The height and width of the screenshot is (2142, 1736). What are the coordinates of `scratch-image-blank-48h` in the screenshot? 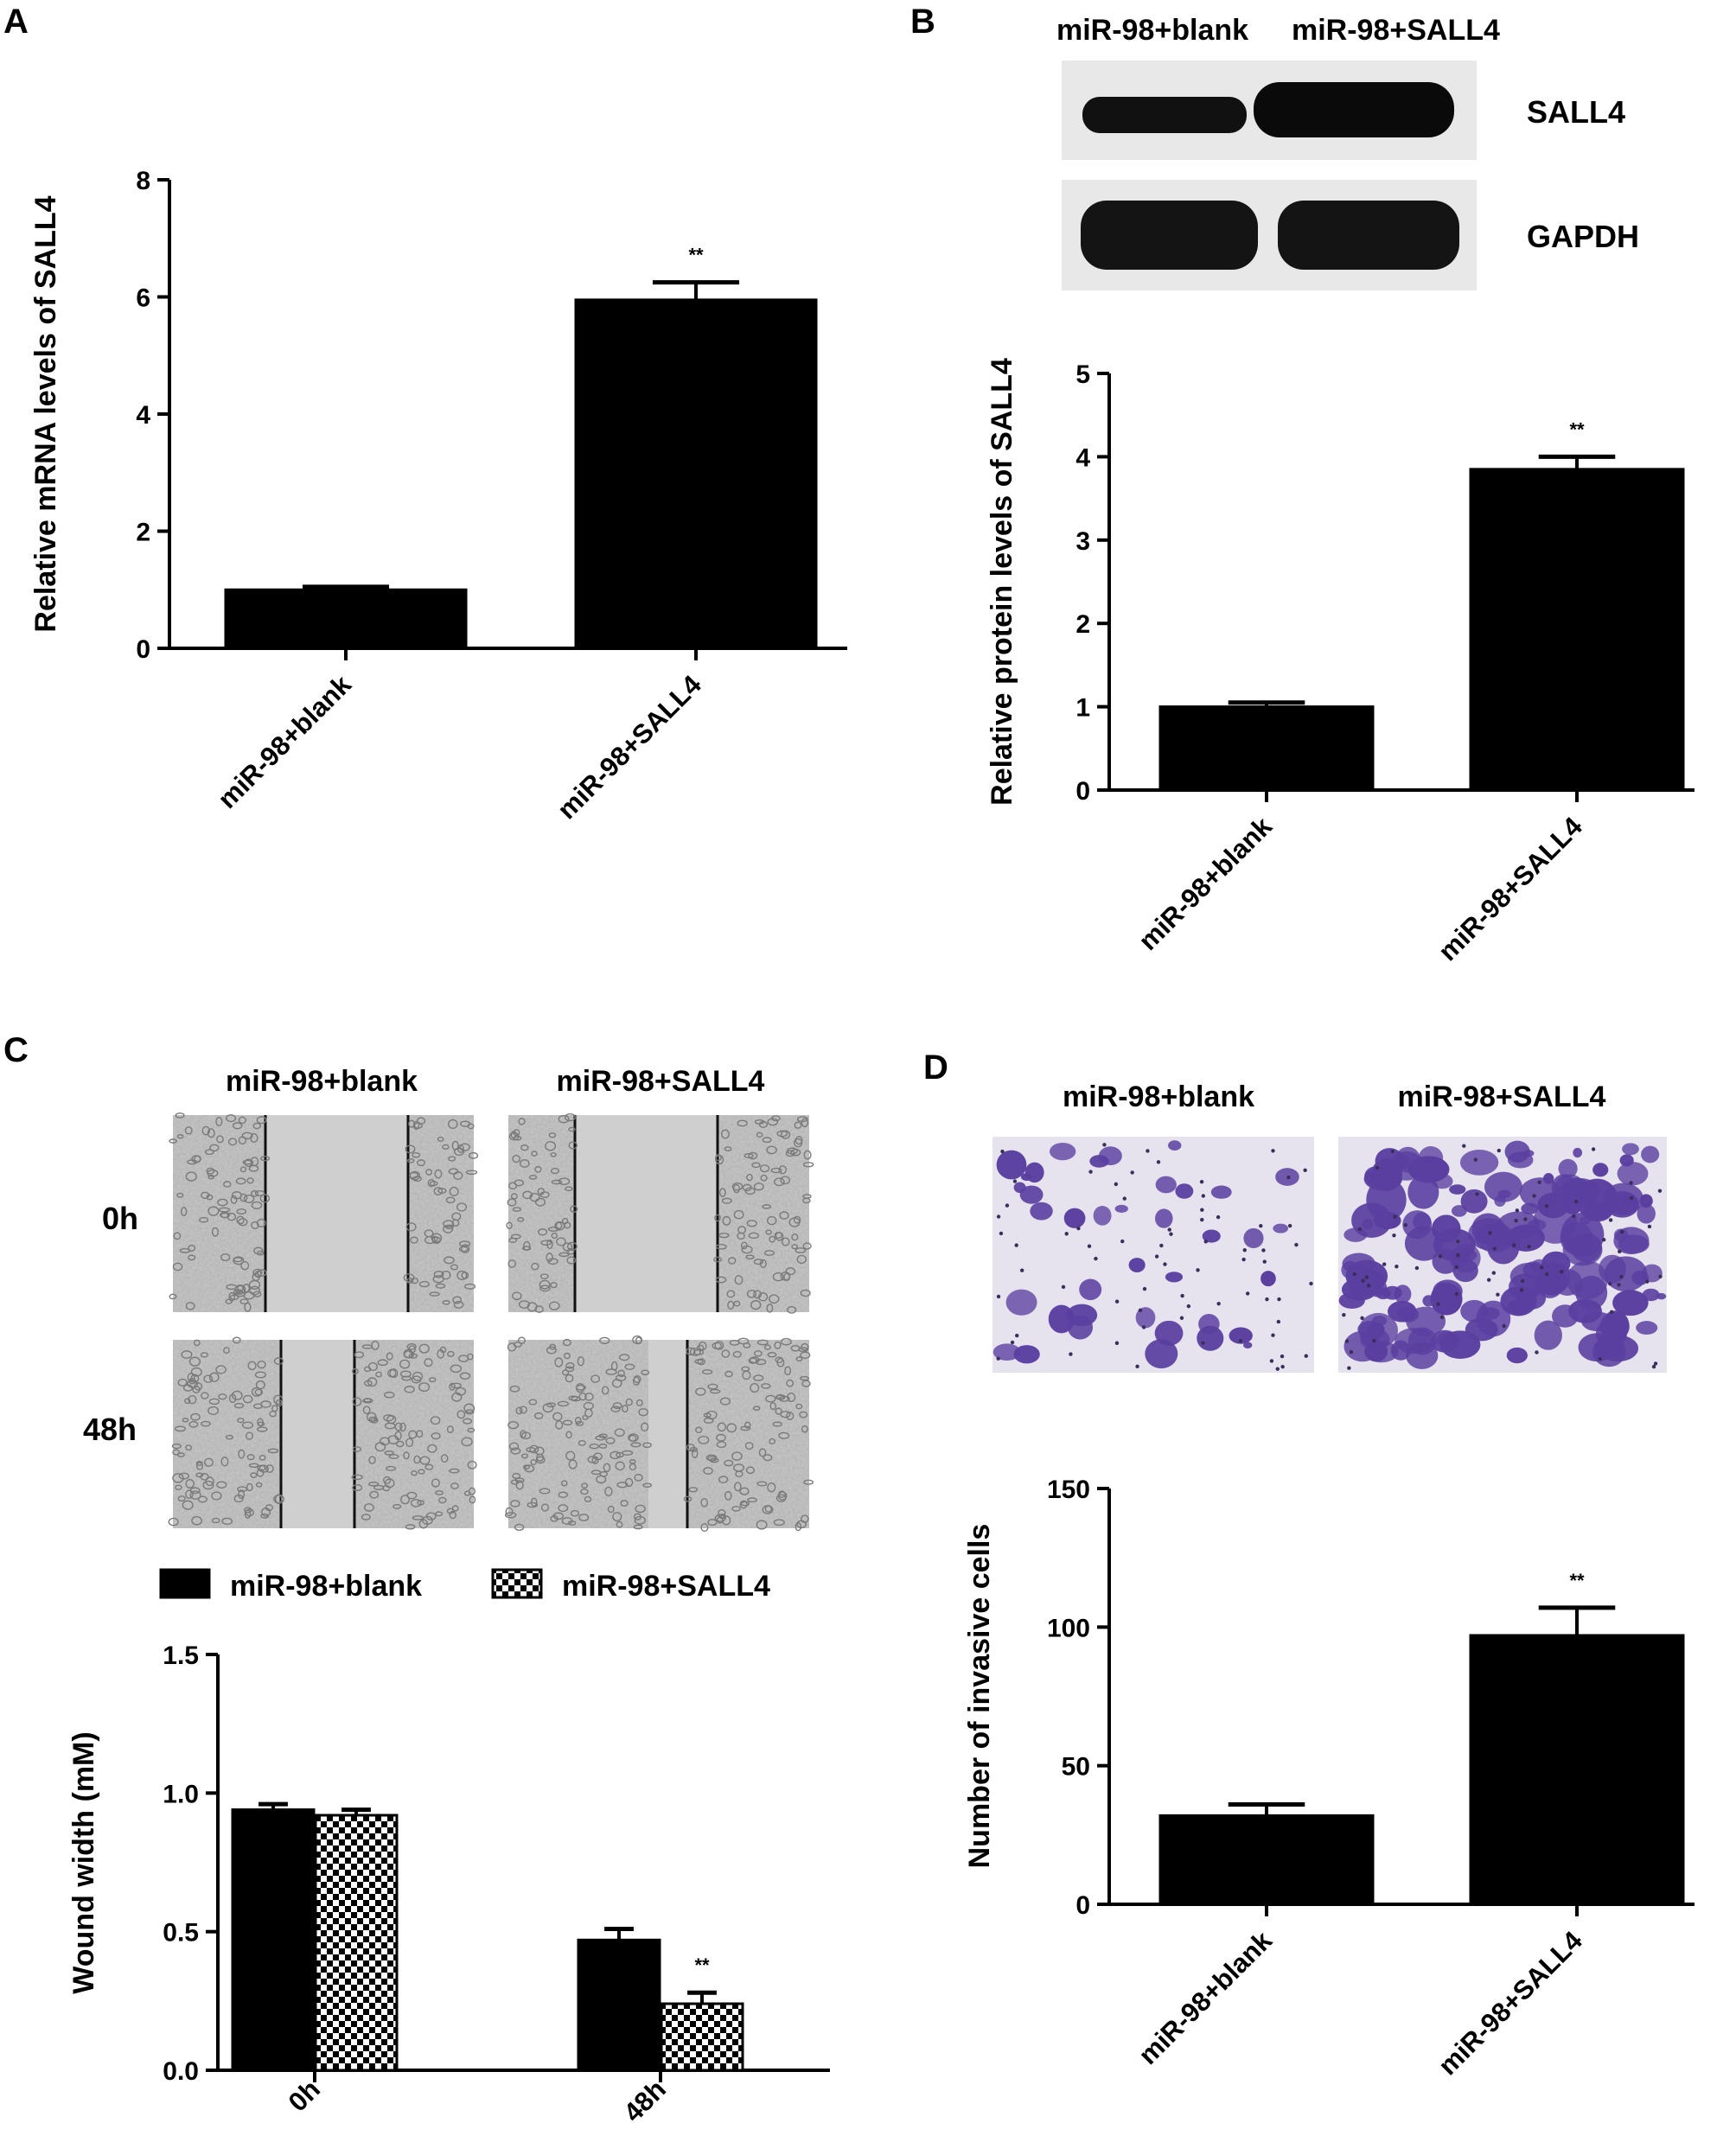 It's located at (323, 1434).